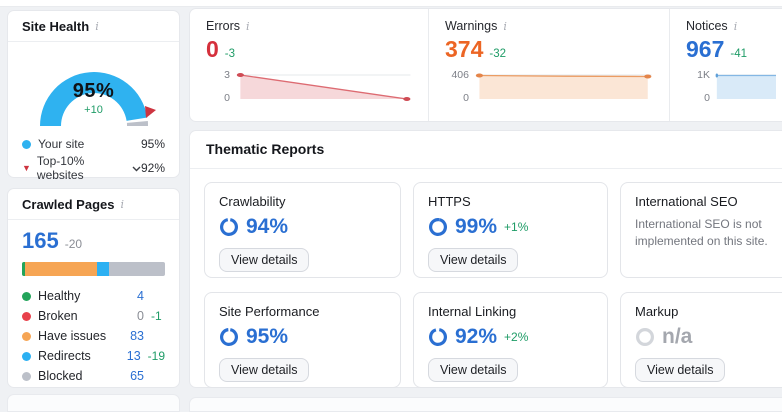  I want to click on https-delta: +1%, so click(516, 227).